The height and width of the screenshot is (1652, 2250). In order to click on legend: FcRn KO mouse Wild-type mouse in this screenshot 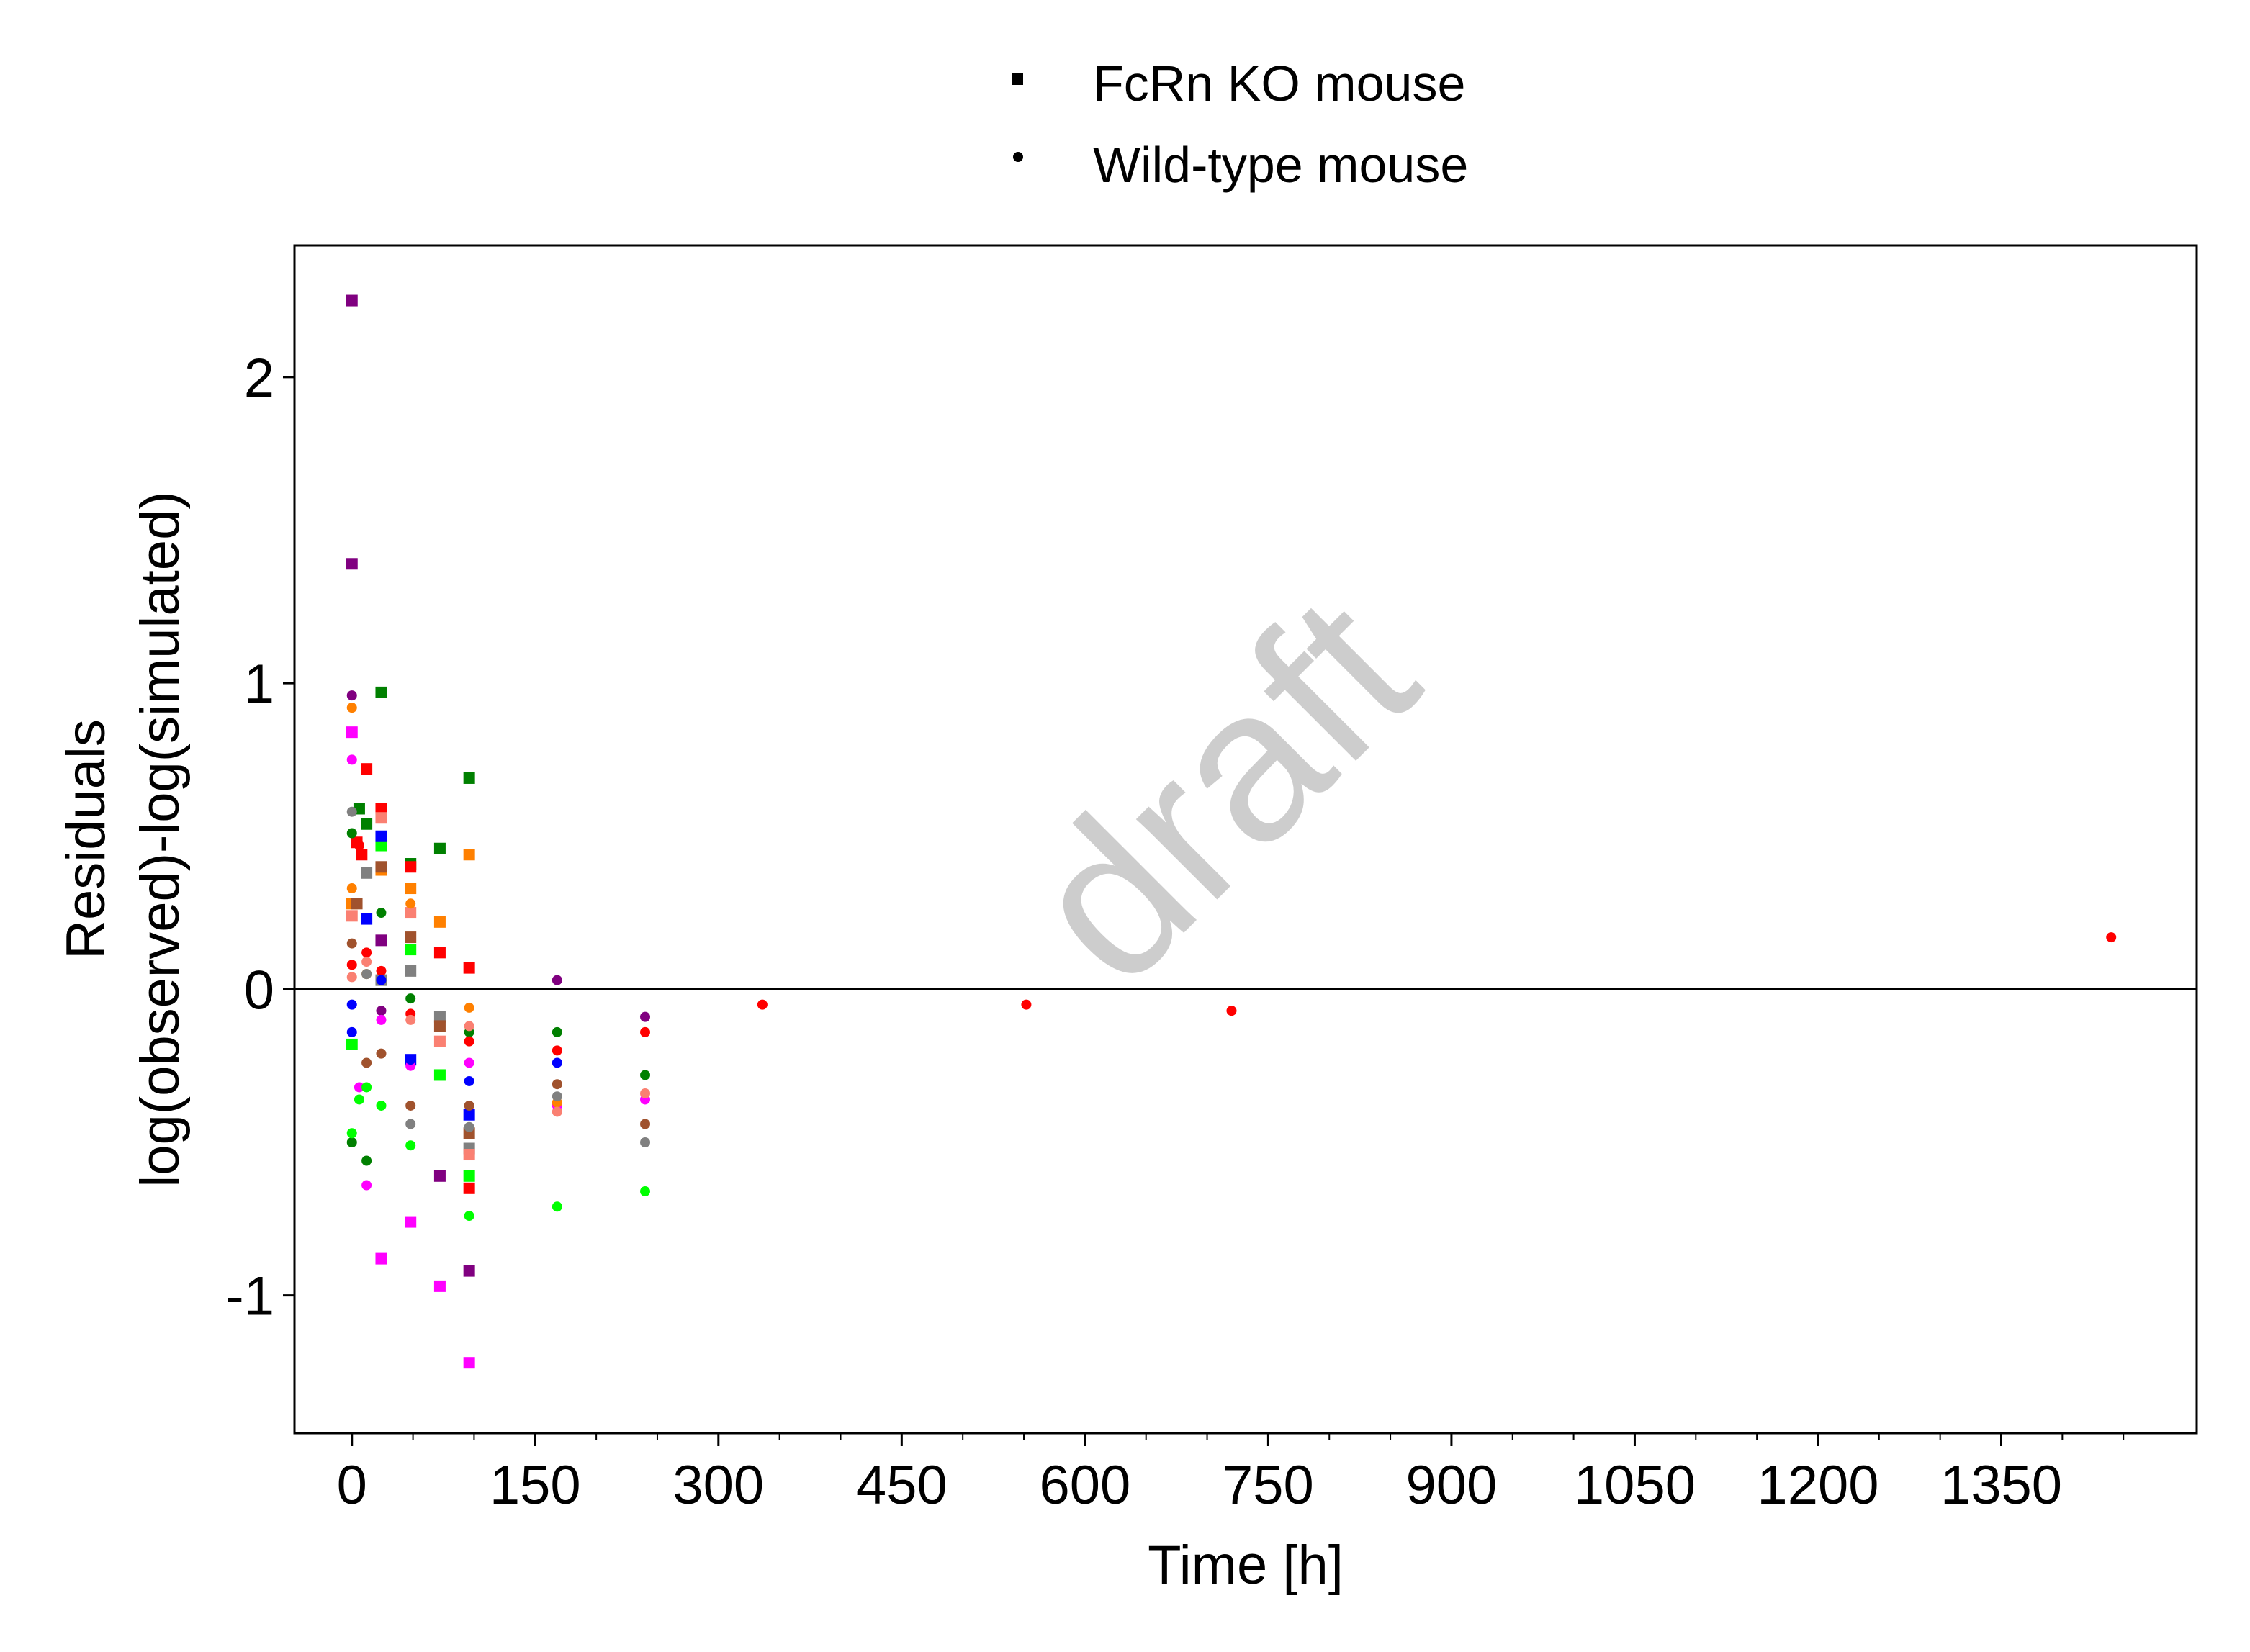, I will do `click(1240, 124)`.